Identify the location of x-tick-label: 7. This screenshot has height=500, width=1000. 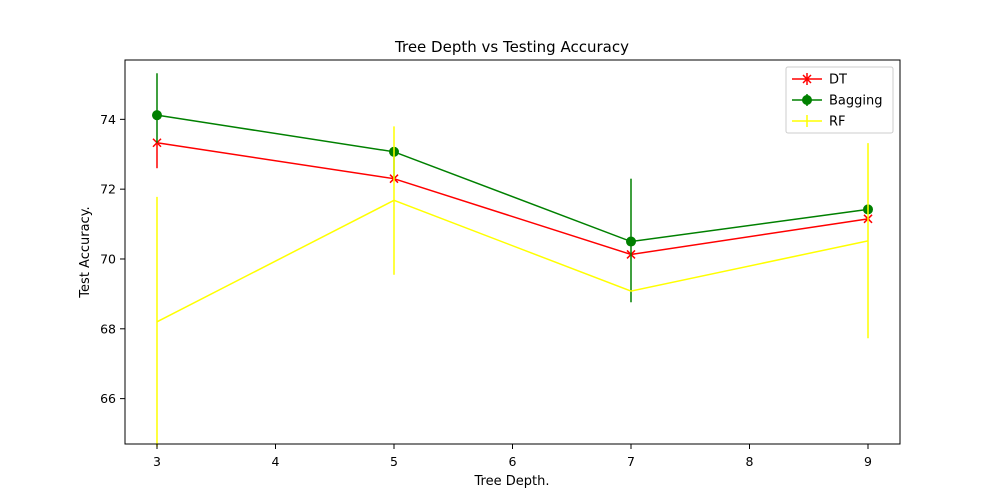
(631, 461).